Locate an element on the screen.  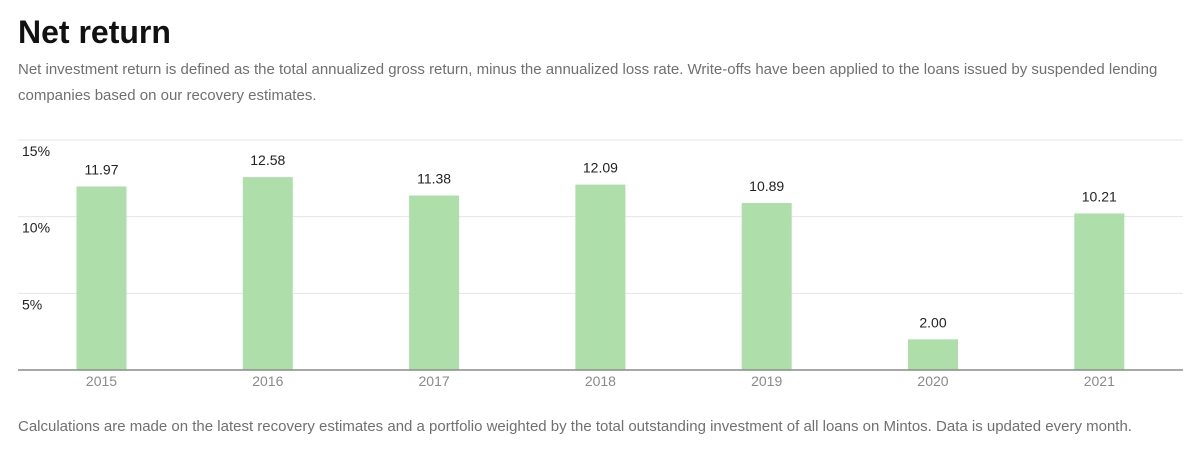
bar-2017 is located at coordinates (434, 282).